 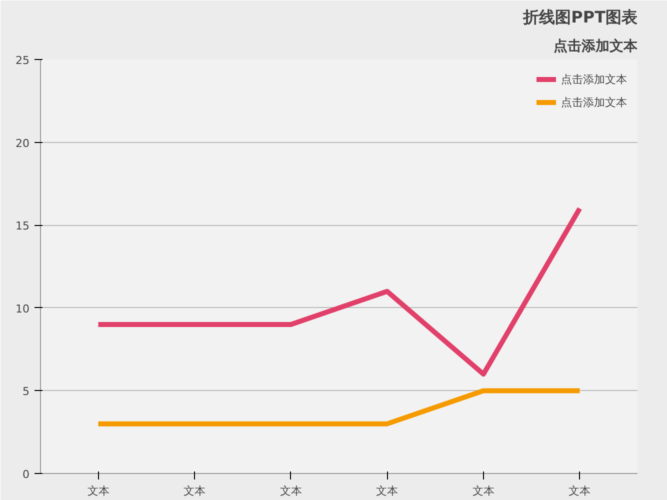 I want to click on y-tick-label: 0, so click(x=26, y=474).